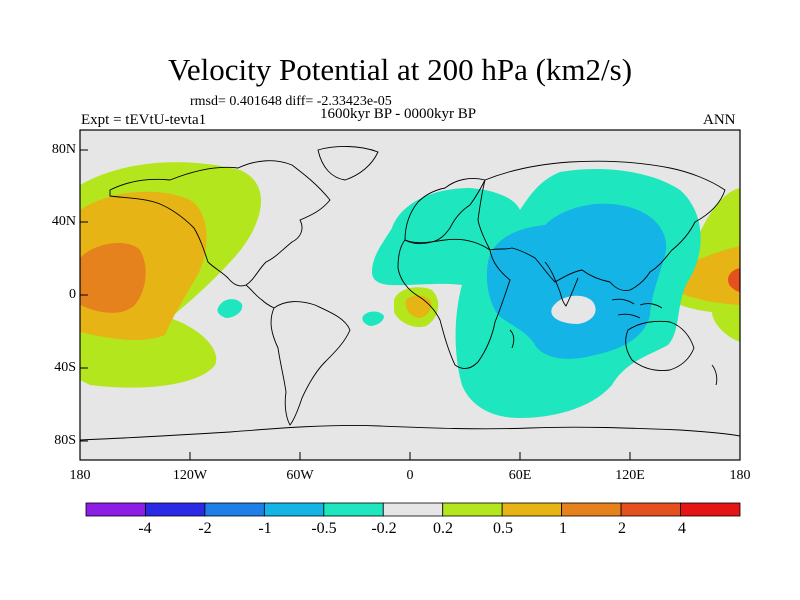 Image resolution: width=800 pixels, height=600 pixels. Describe the element at coordinates (601, 225) in the screenshot. I see `coast-asia` at that location.